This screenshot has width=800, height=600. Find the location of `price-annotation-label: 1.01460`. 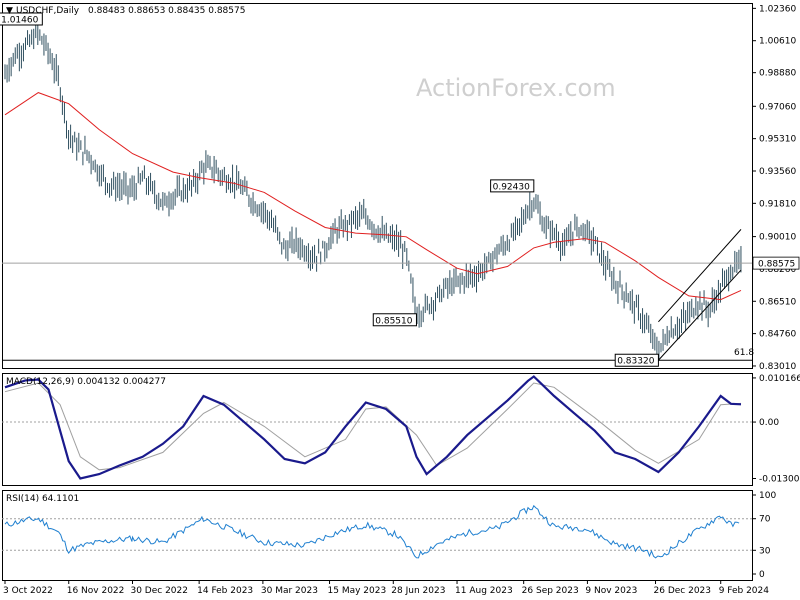

price-annotation-label: 1.01460 is located at coordinates (19, 20).